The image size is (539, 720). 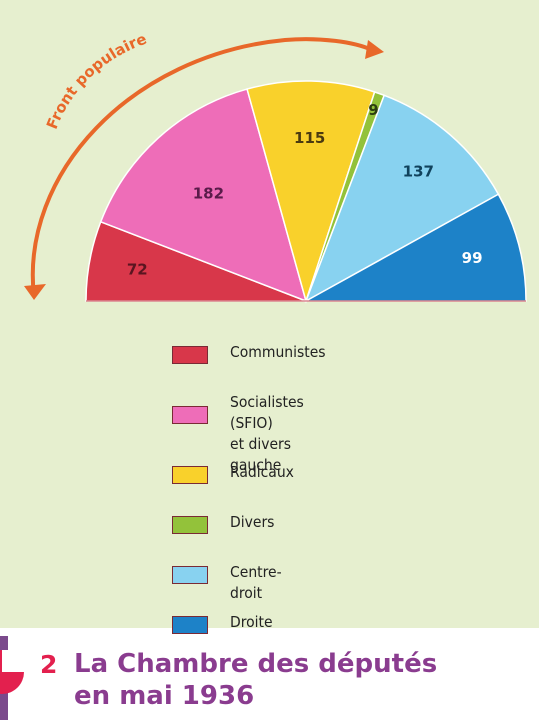 I want to click on slice-value-label: 99, so click(x=472, y=258).